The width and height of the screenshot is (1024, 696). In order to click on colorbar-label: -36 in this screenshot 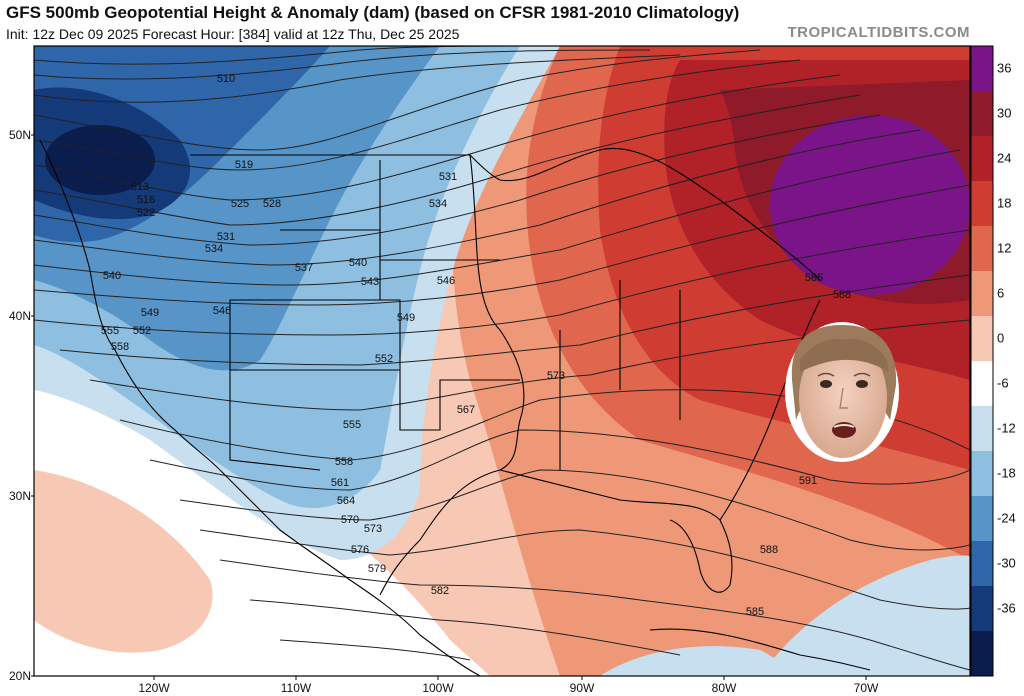, I will do `click(1006, 608)`.